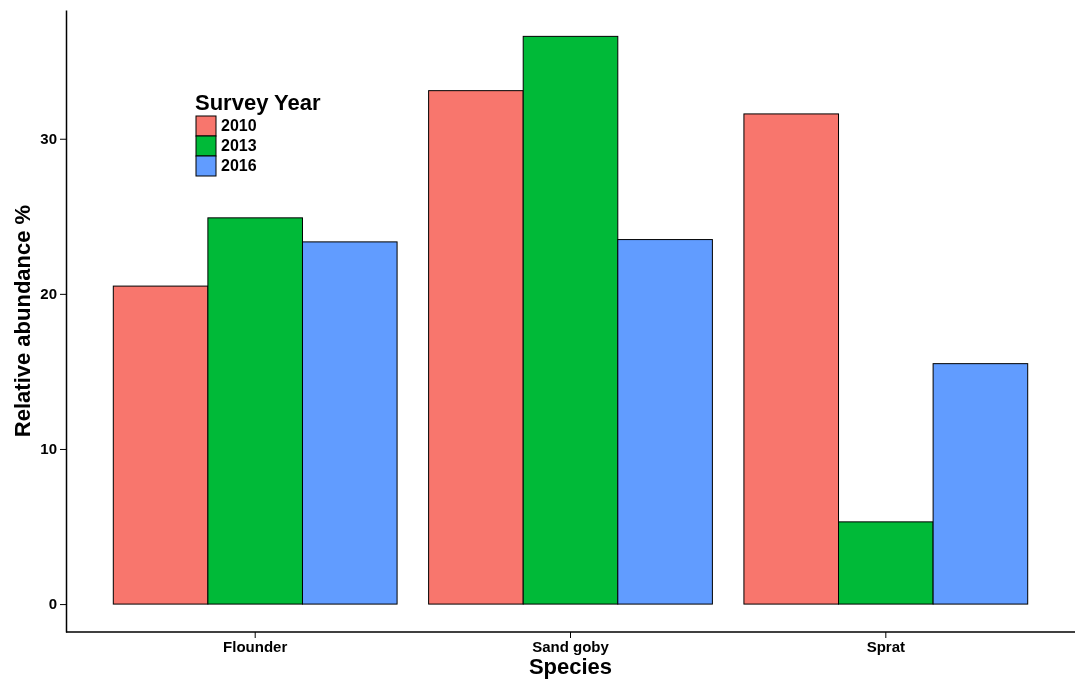 Image resolution: width=1077 pixels, height=680 pixels. I want to click on x-axis-title: Species, so click(570, 666).